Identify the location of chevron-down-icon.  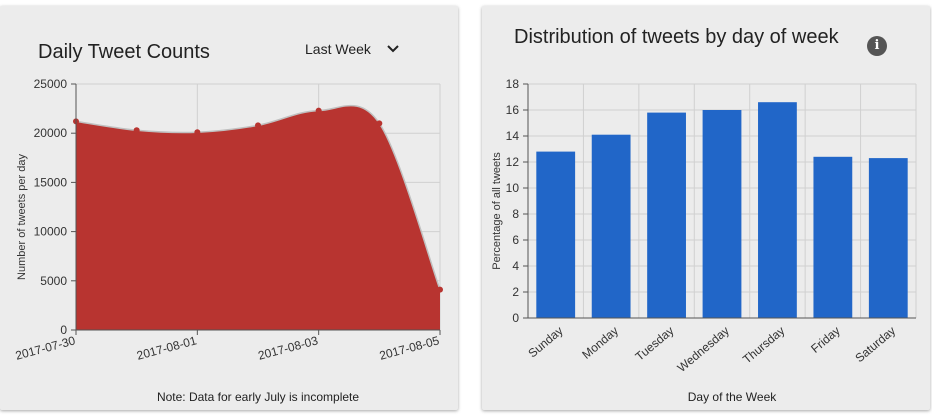
(393, 49).